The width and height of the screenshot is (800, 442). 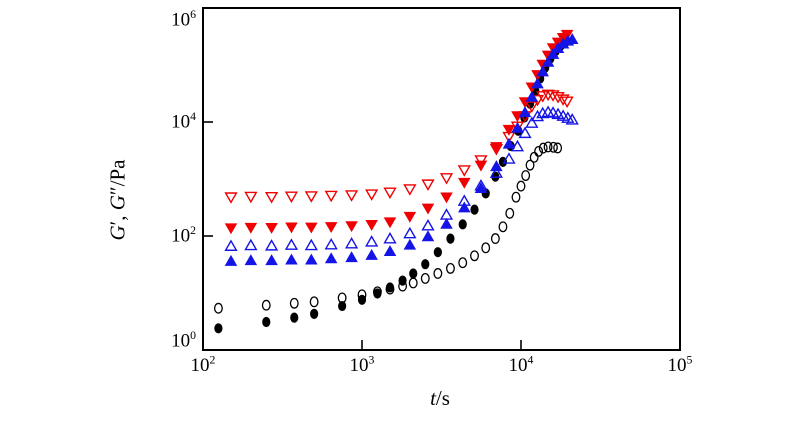 What do you see at coordinates (183, 121) in the screenshot?
I see `y-tick-label: 10⁴` at bounding box center [183, 121].